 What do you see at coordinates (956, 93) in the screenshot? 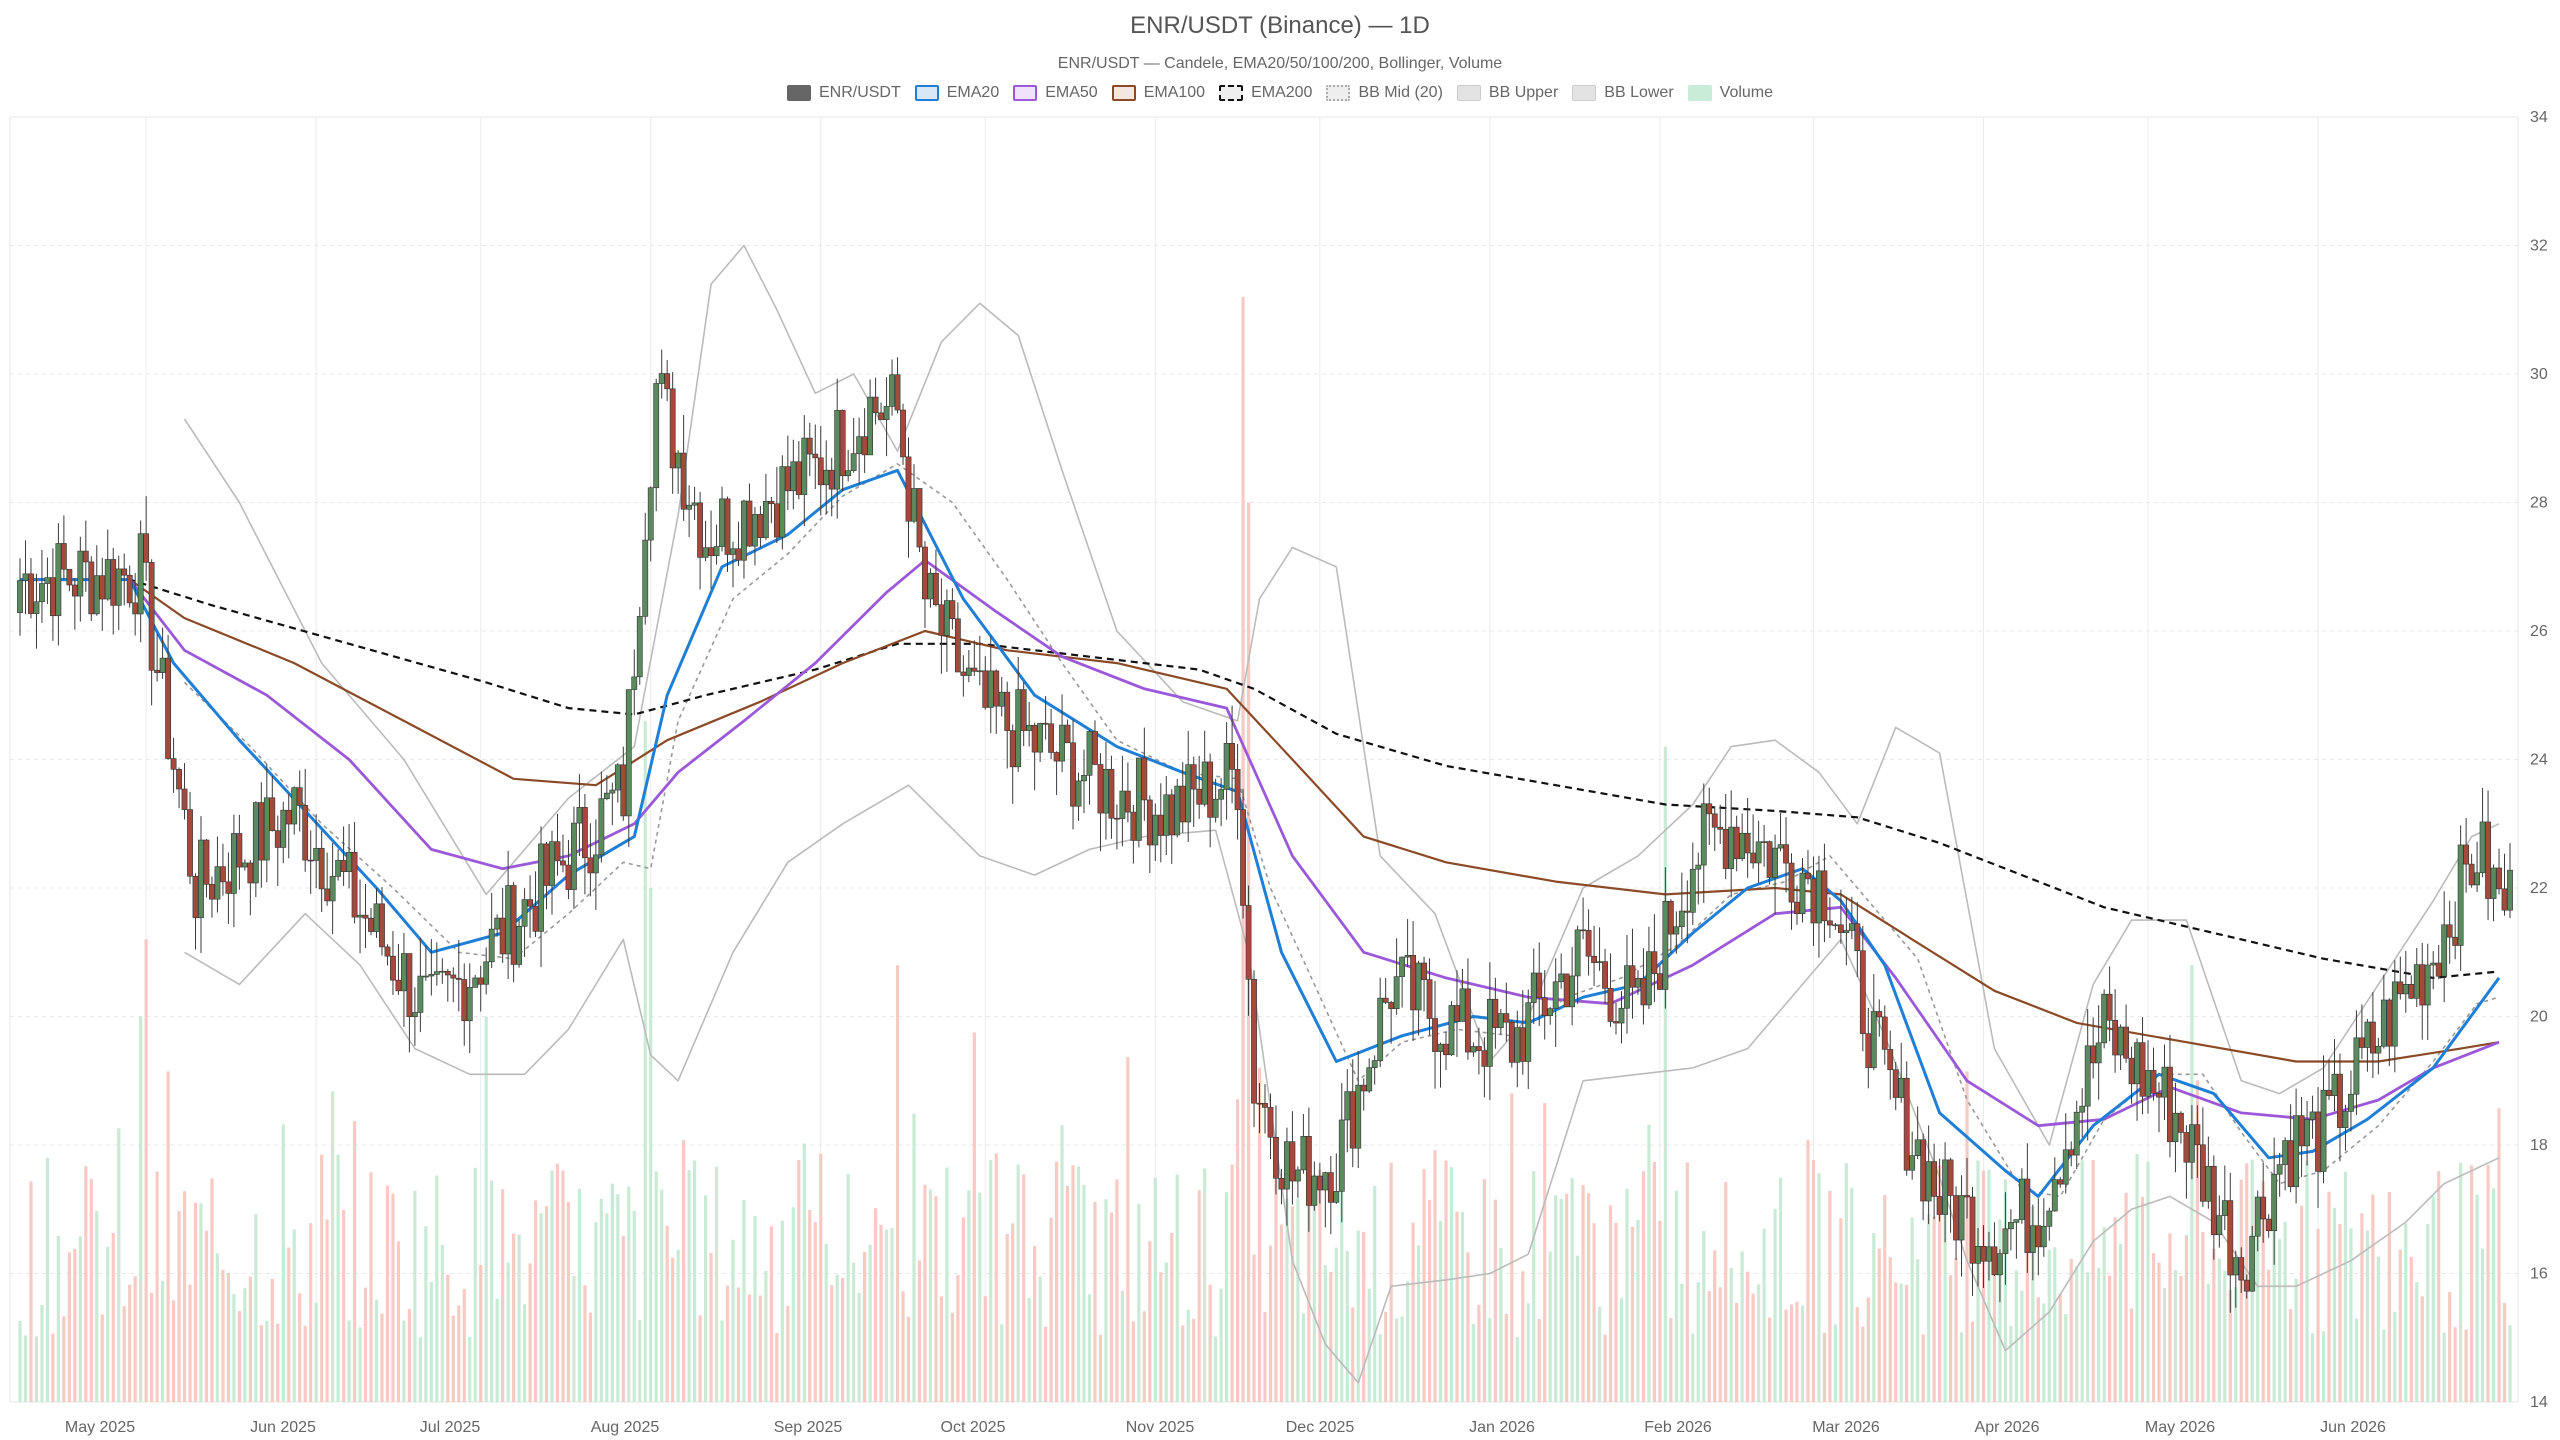
I see `legend-item-ema20: EMA20` at bounding box center [956, 93].